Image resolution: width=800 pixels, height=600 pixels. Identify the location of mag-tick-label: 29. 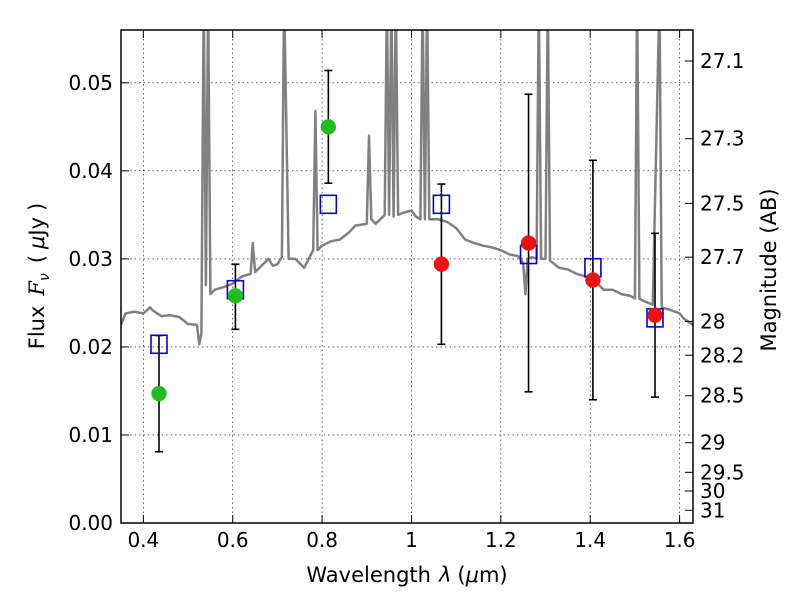
(712, 443).